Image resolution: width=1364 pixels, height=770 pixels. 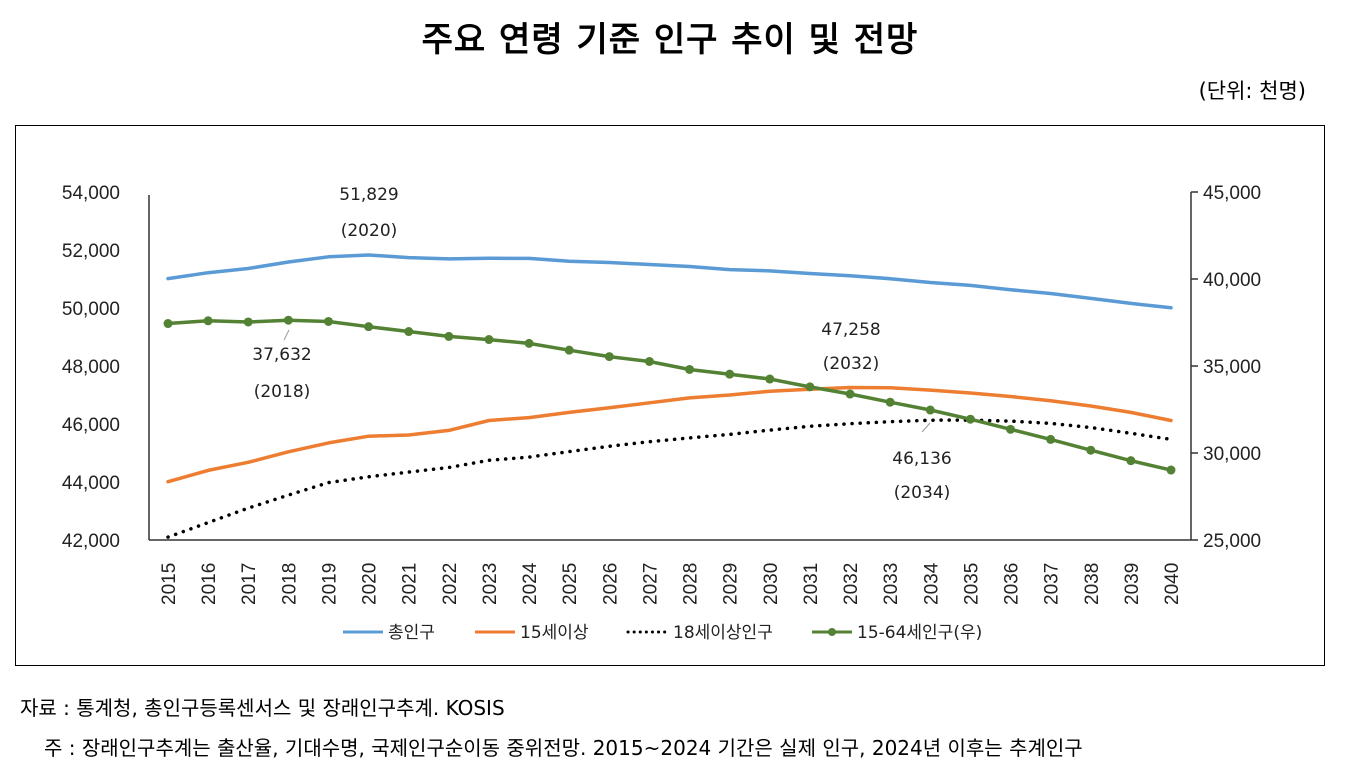 I want to click on annotation-year: (2034), so click(x=922, y=493).